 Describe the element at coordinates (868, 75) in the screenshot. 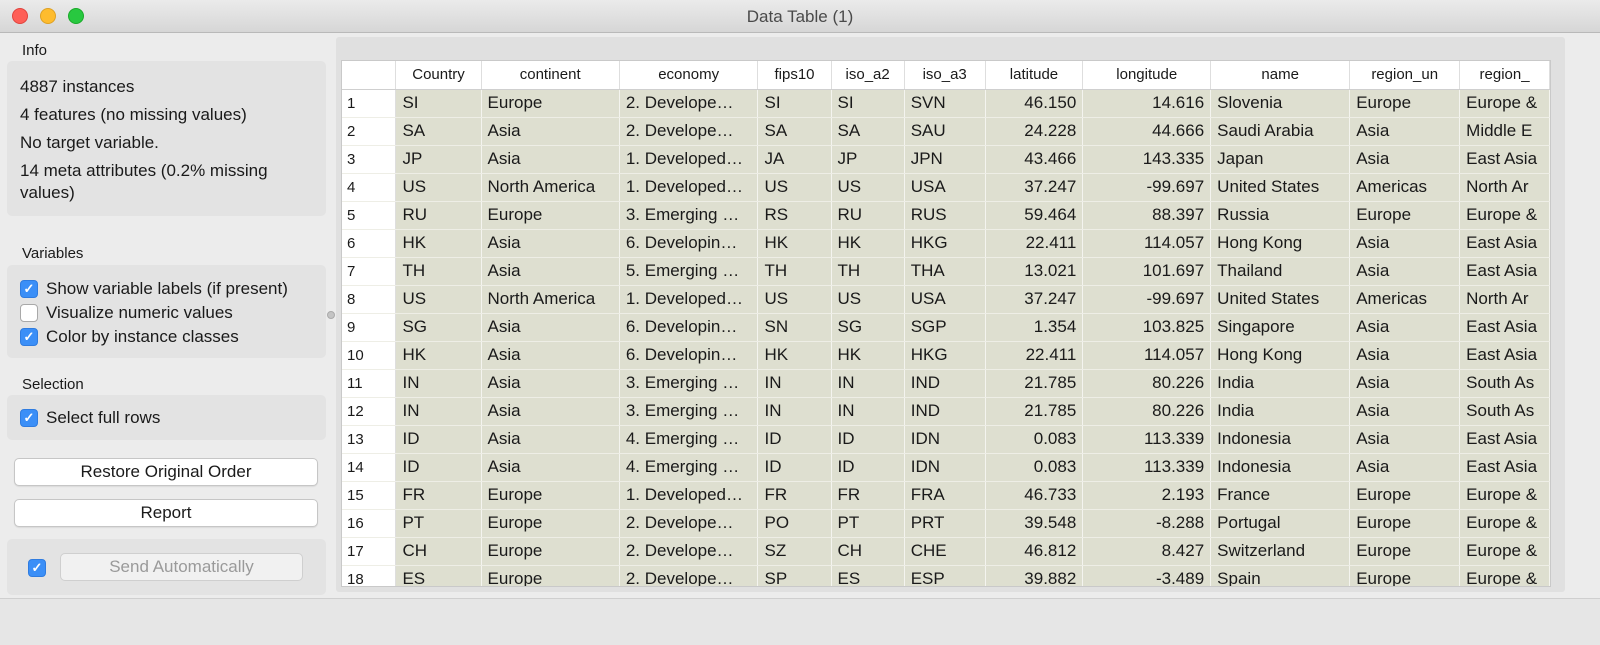

I see `column-header: iso_a2` at that location.